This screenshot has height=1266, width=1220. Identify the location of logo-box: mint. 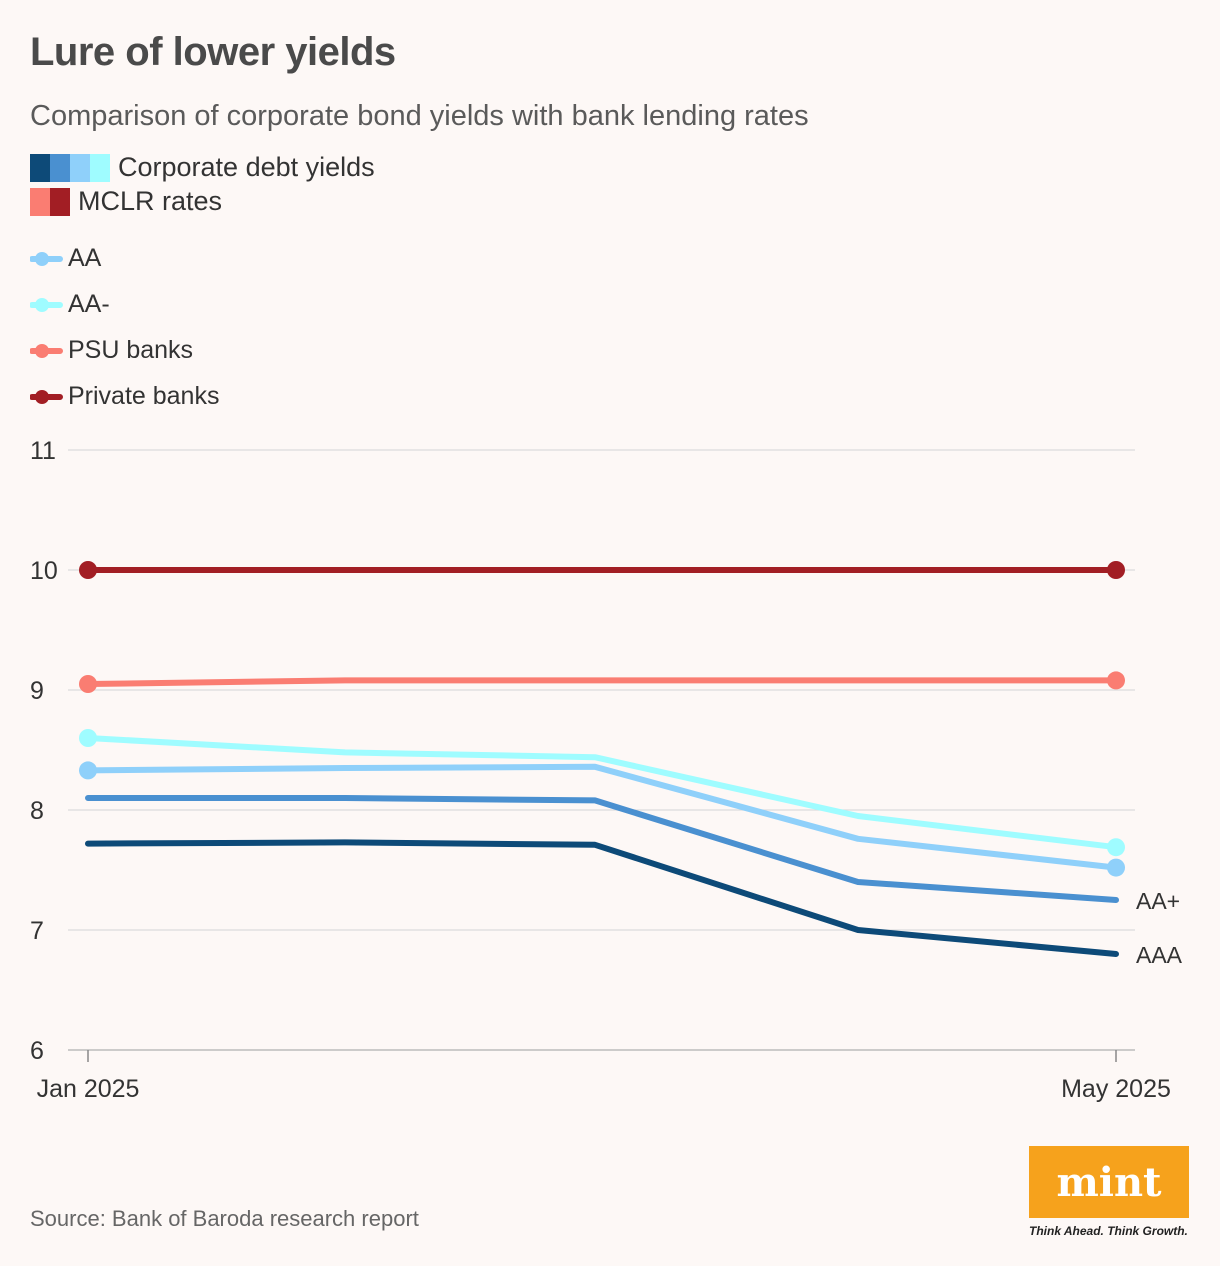
(1109, 1182).